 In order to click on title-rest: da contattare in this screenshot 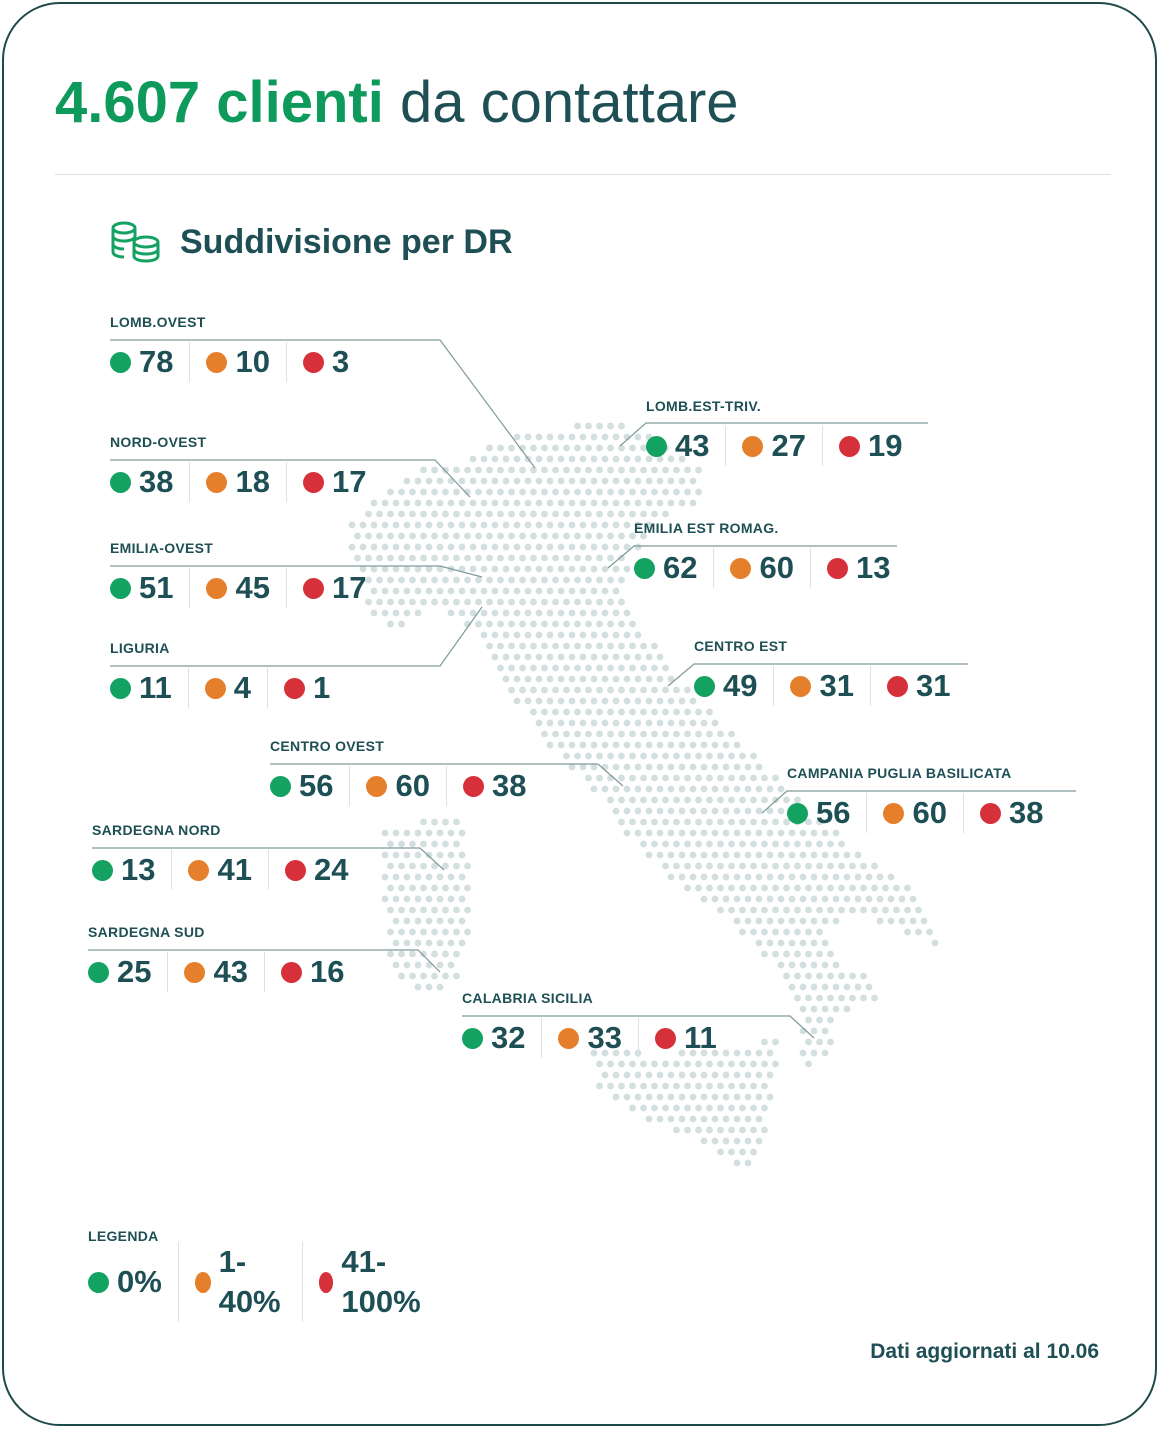, I will do `click(569, 102)`.